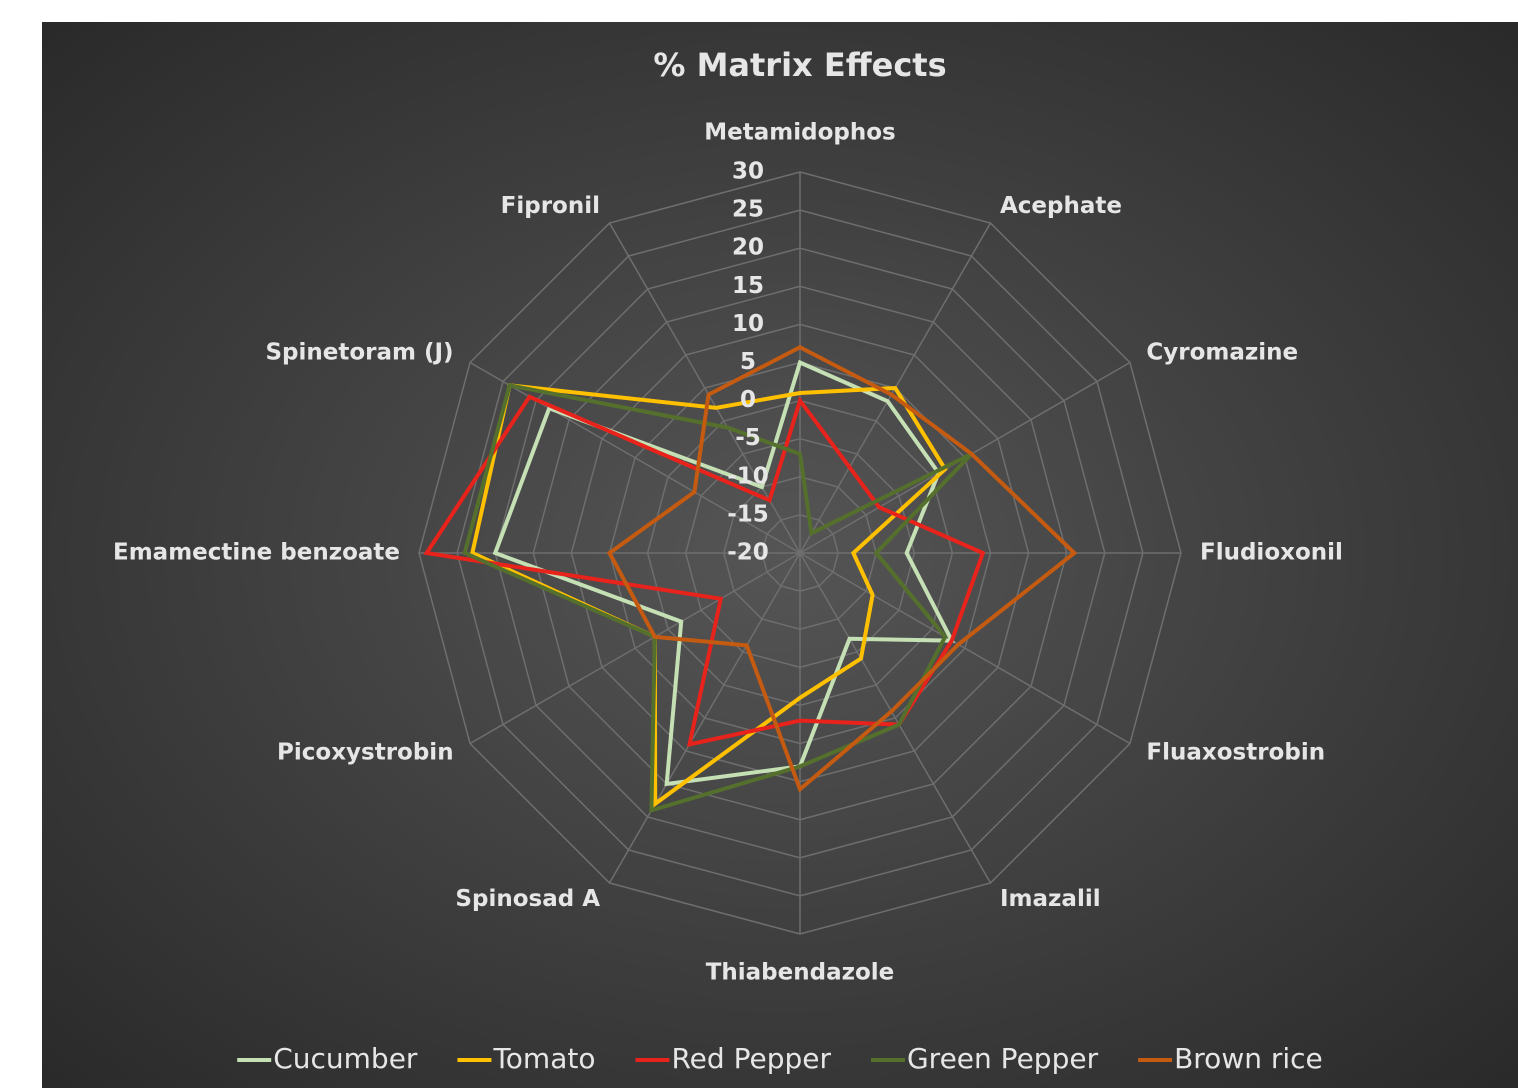 The height and width of the screenshot is (1092, 1518). I want to click on category-label: Fipronil, so click(550, 206).